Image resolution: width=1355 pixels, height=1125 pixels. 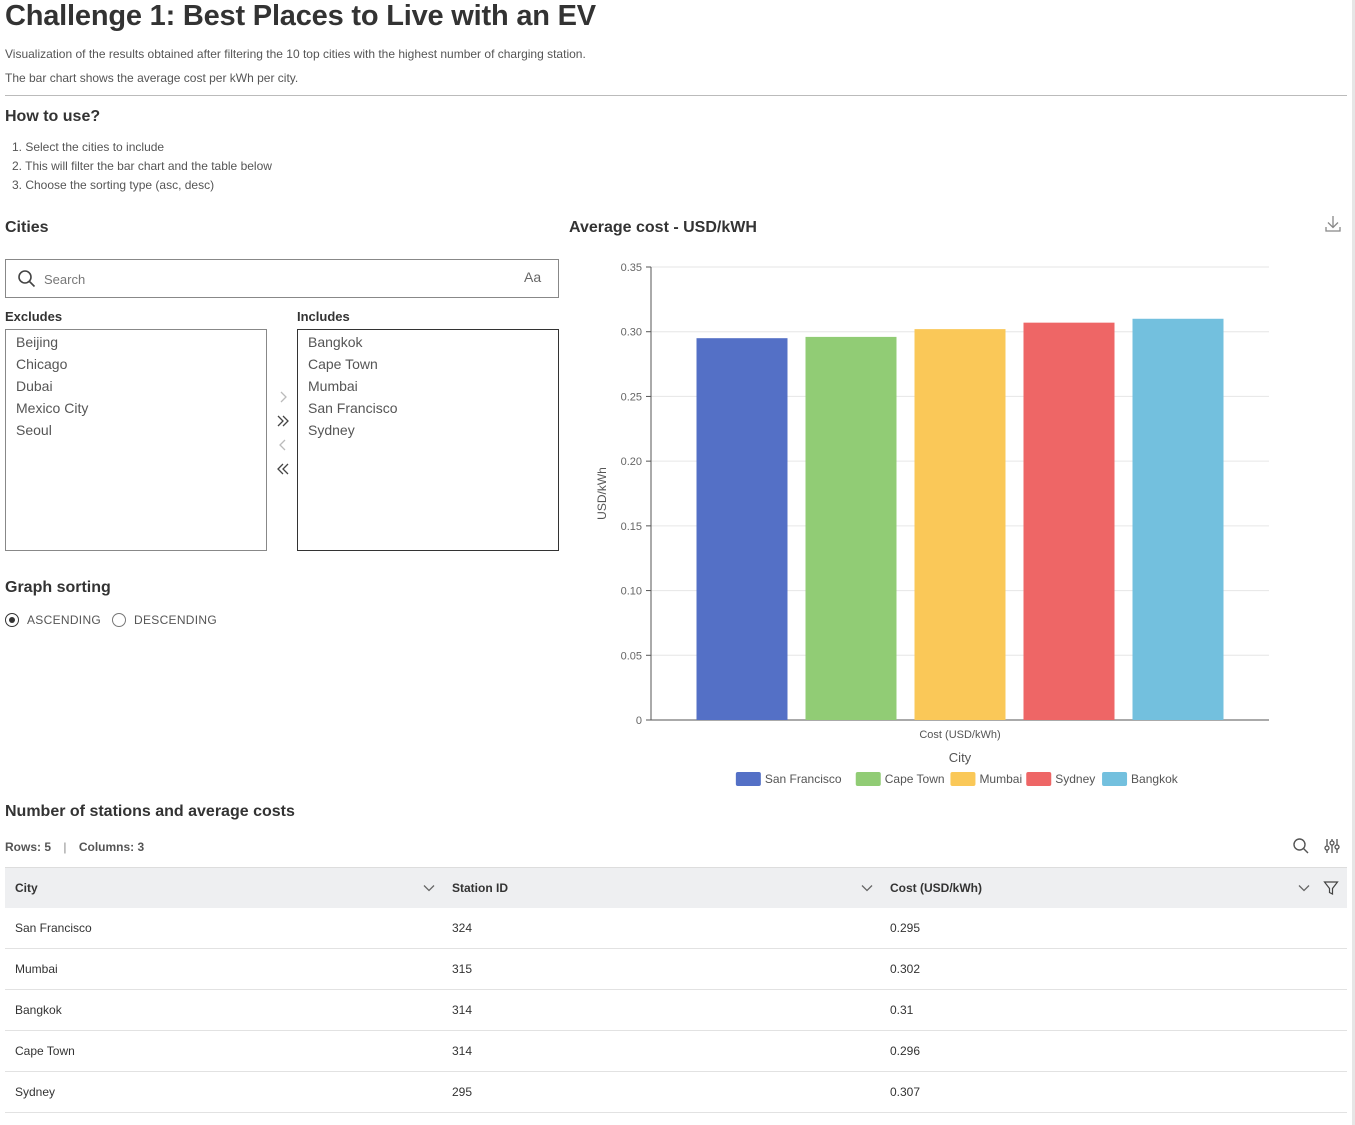 I want to click on y-tick-label: 0, so click(x=639, y=721).